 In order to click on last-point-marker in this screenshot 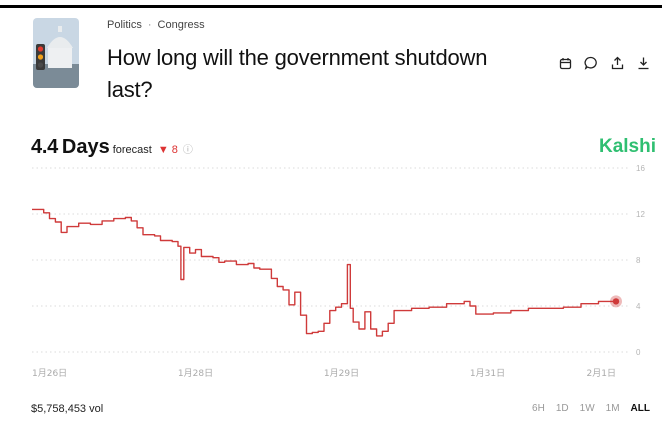, I will do `click(616, 301)`.